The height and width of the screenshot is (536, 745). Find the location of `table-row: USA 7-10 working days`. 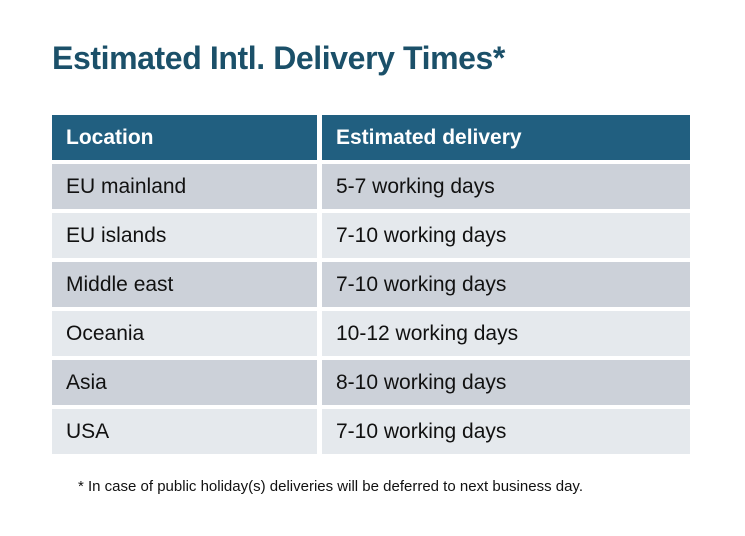

table-row: USA 7-10 working days is located at coordinates (371, 431).